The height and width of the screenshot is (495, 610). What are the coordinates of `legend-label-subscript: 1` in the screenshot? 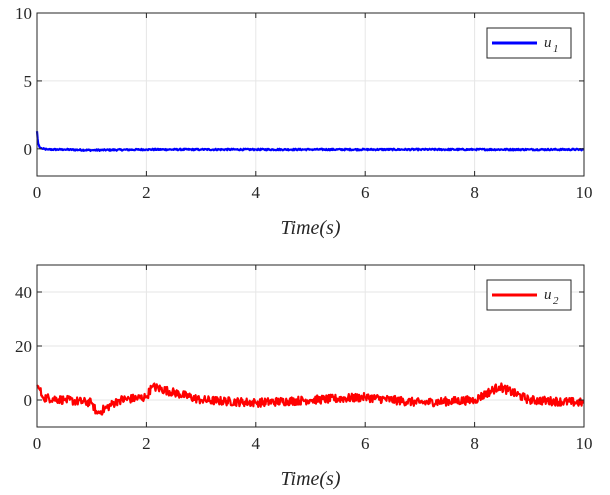 It's located at (556, 49).